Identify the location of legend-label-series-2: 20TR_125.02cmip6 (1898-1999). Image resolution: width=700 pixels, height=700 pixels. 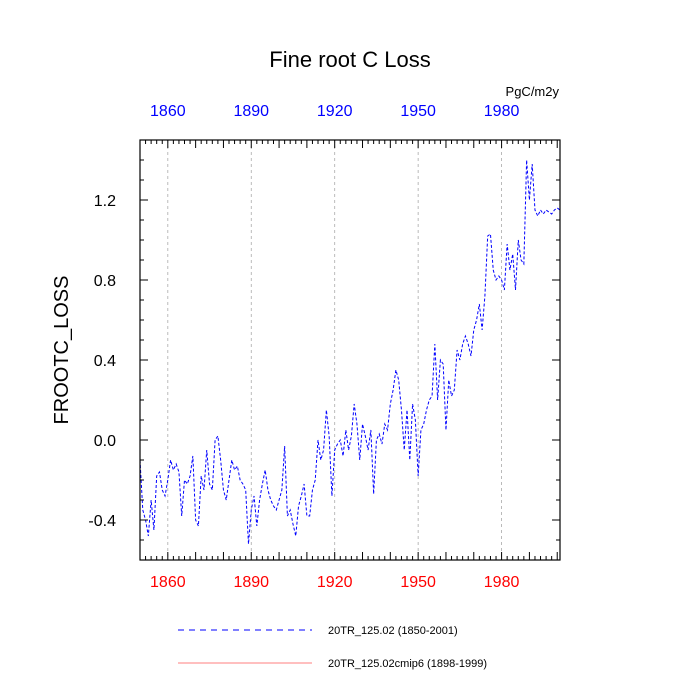
(407, 664).